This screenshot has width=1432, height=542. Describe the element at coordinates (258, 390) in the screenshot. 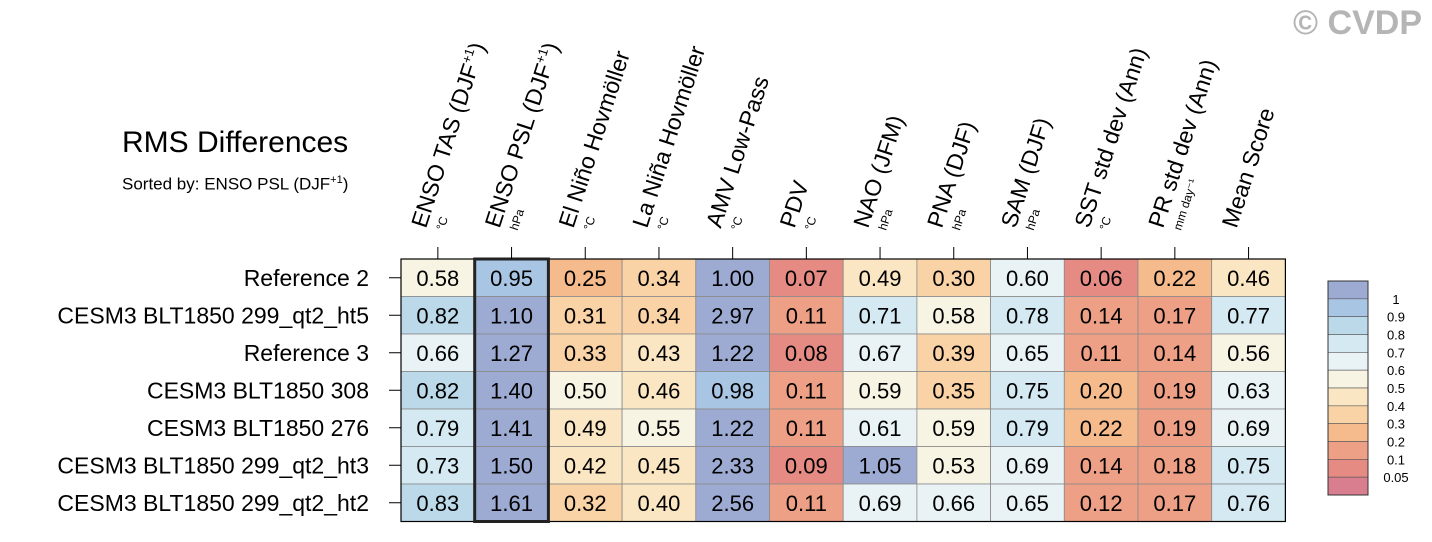

I see `row-label: CESM3 BLT1850 308` at that location.